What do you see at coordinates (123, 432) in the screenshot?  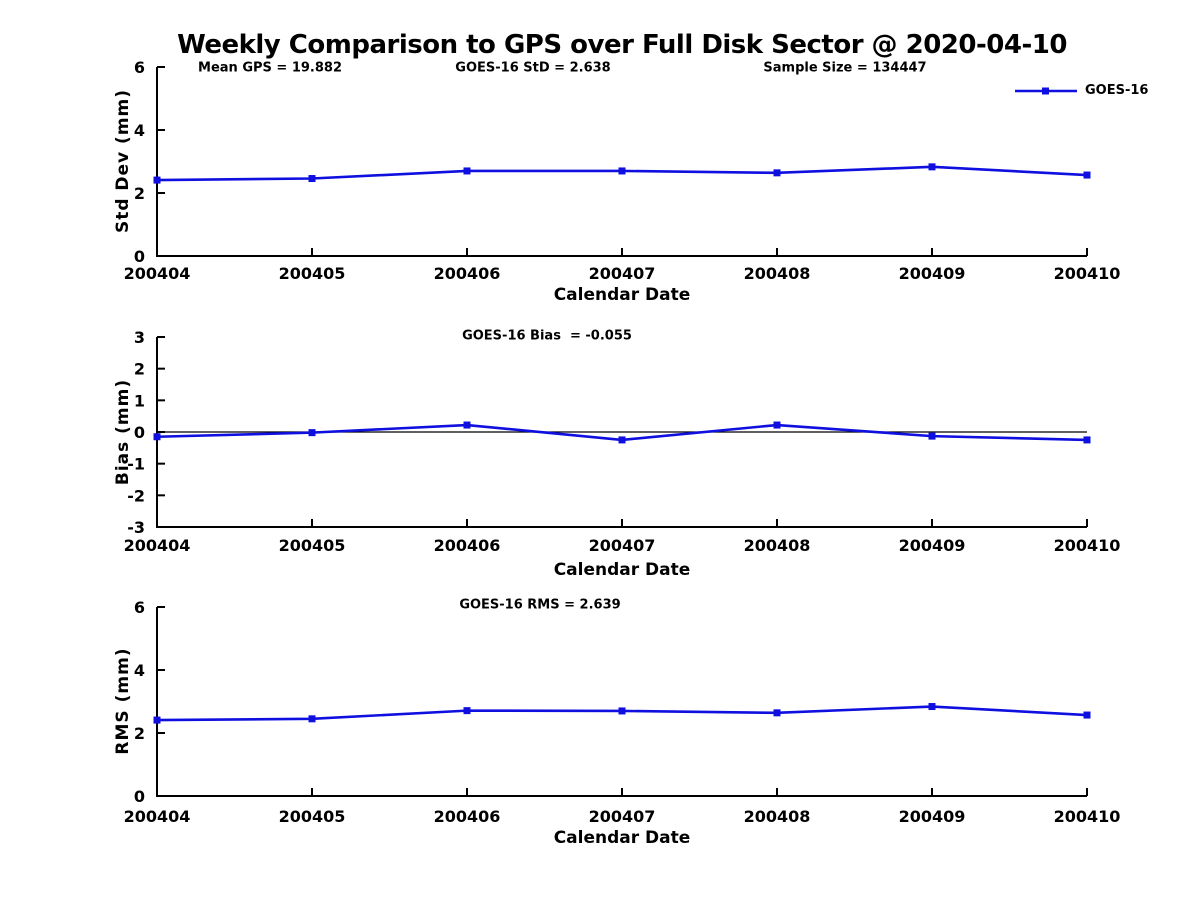 I see `y-axis-label-bias: Bias (mm)` at bounding box center [123, 432].